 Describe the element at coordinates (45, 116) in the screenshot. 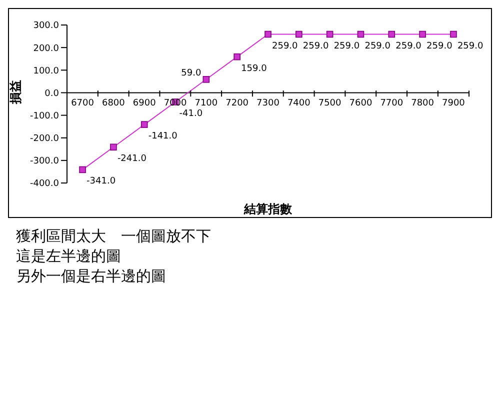

I see `y-tick-label: -100.0` at that location.